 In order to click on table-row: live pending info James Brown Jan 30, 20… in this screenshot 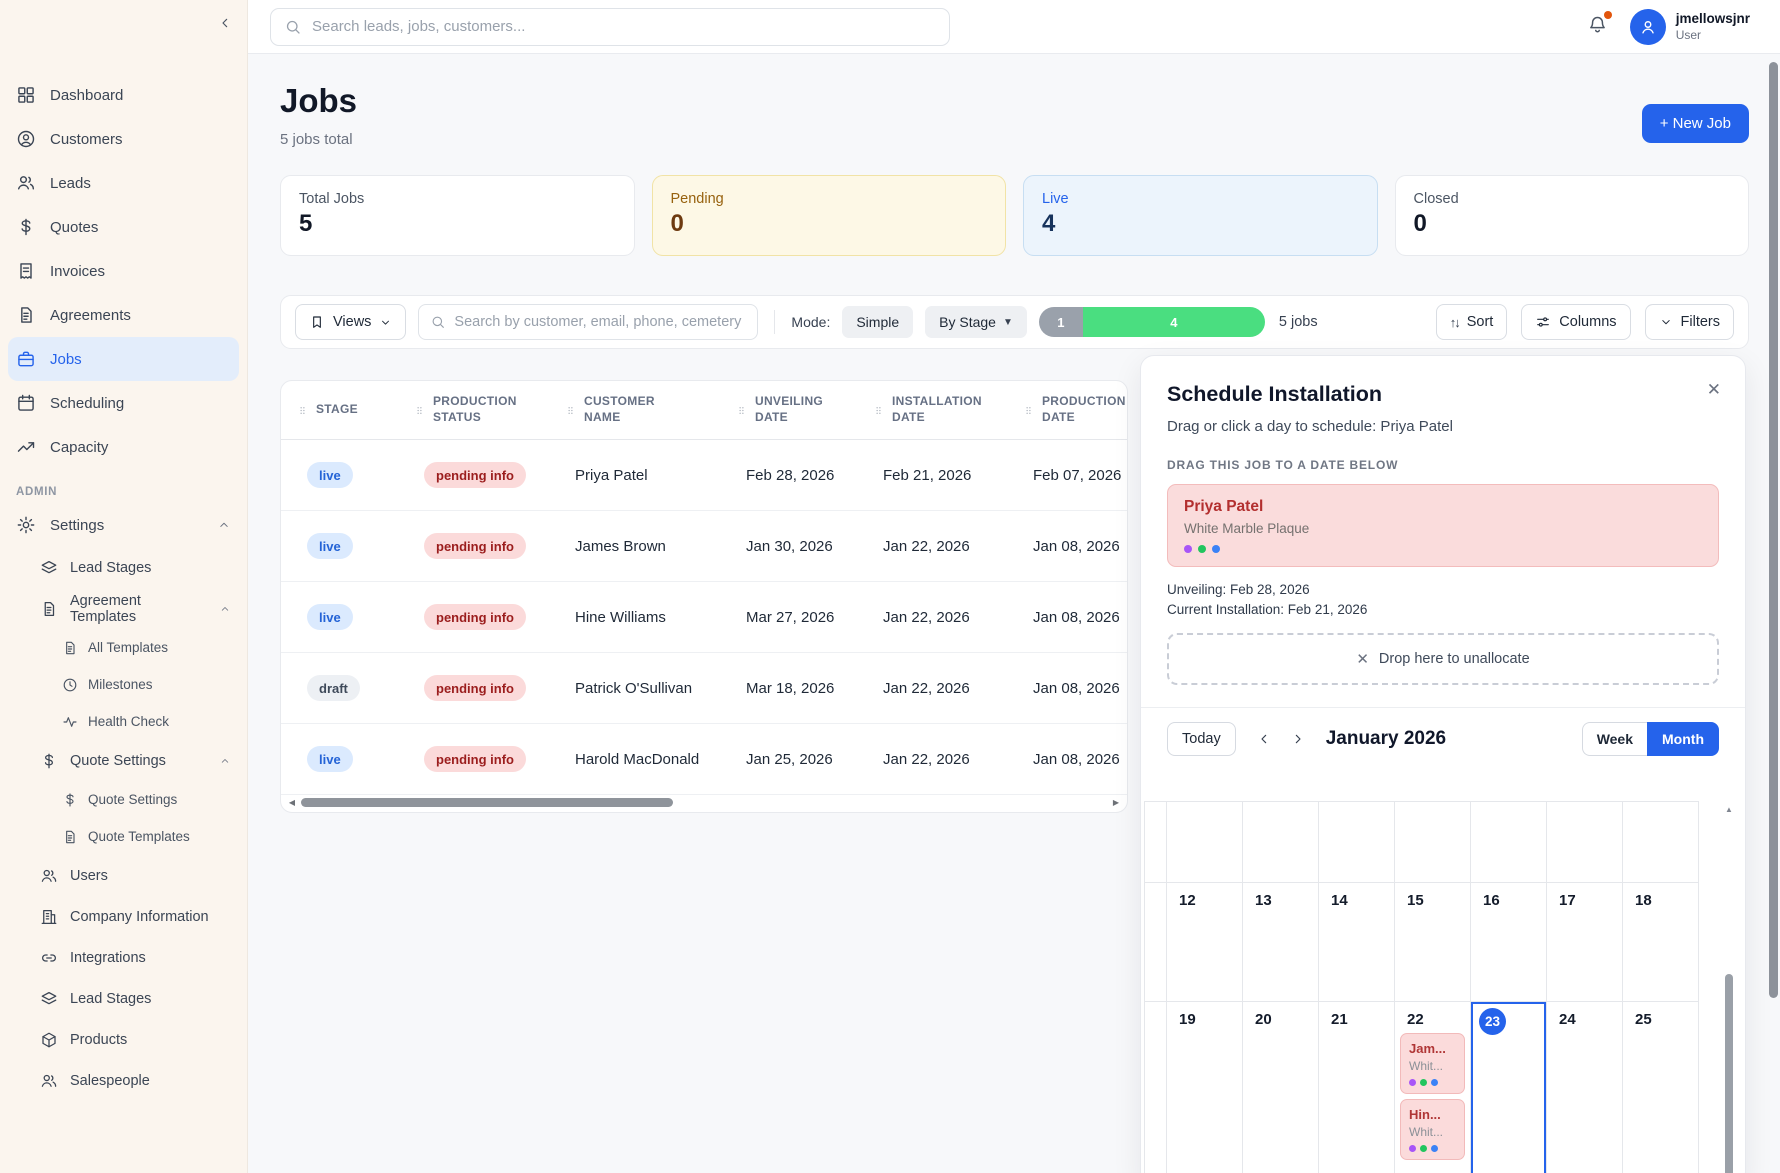, I will do `click(704, 546)`.